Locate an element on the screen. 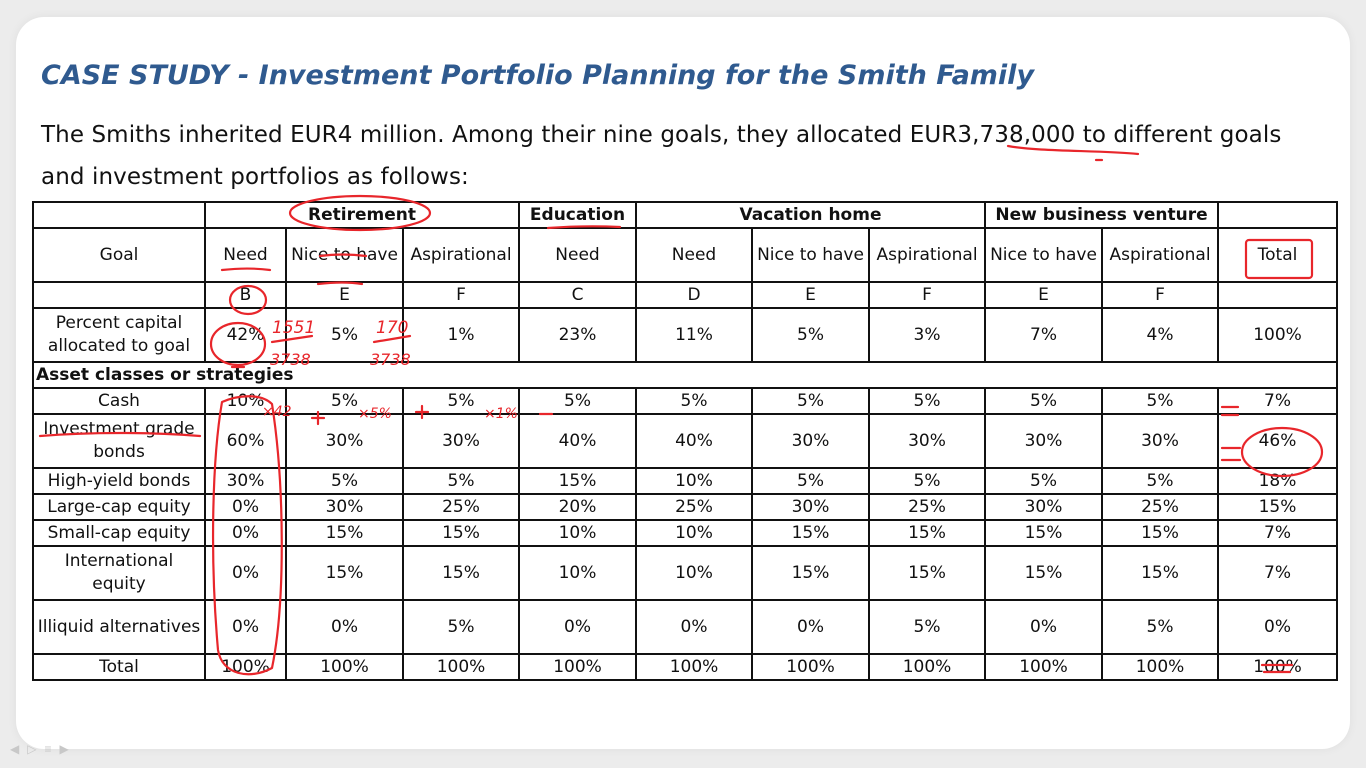 This screenshot has width=1366, height=768. group-header-empty is located at coordinates (119, 215).